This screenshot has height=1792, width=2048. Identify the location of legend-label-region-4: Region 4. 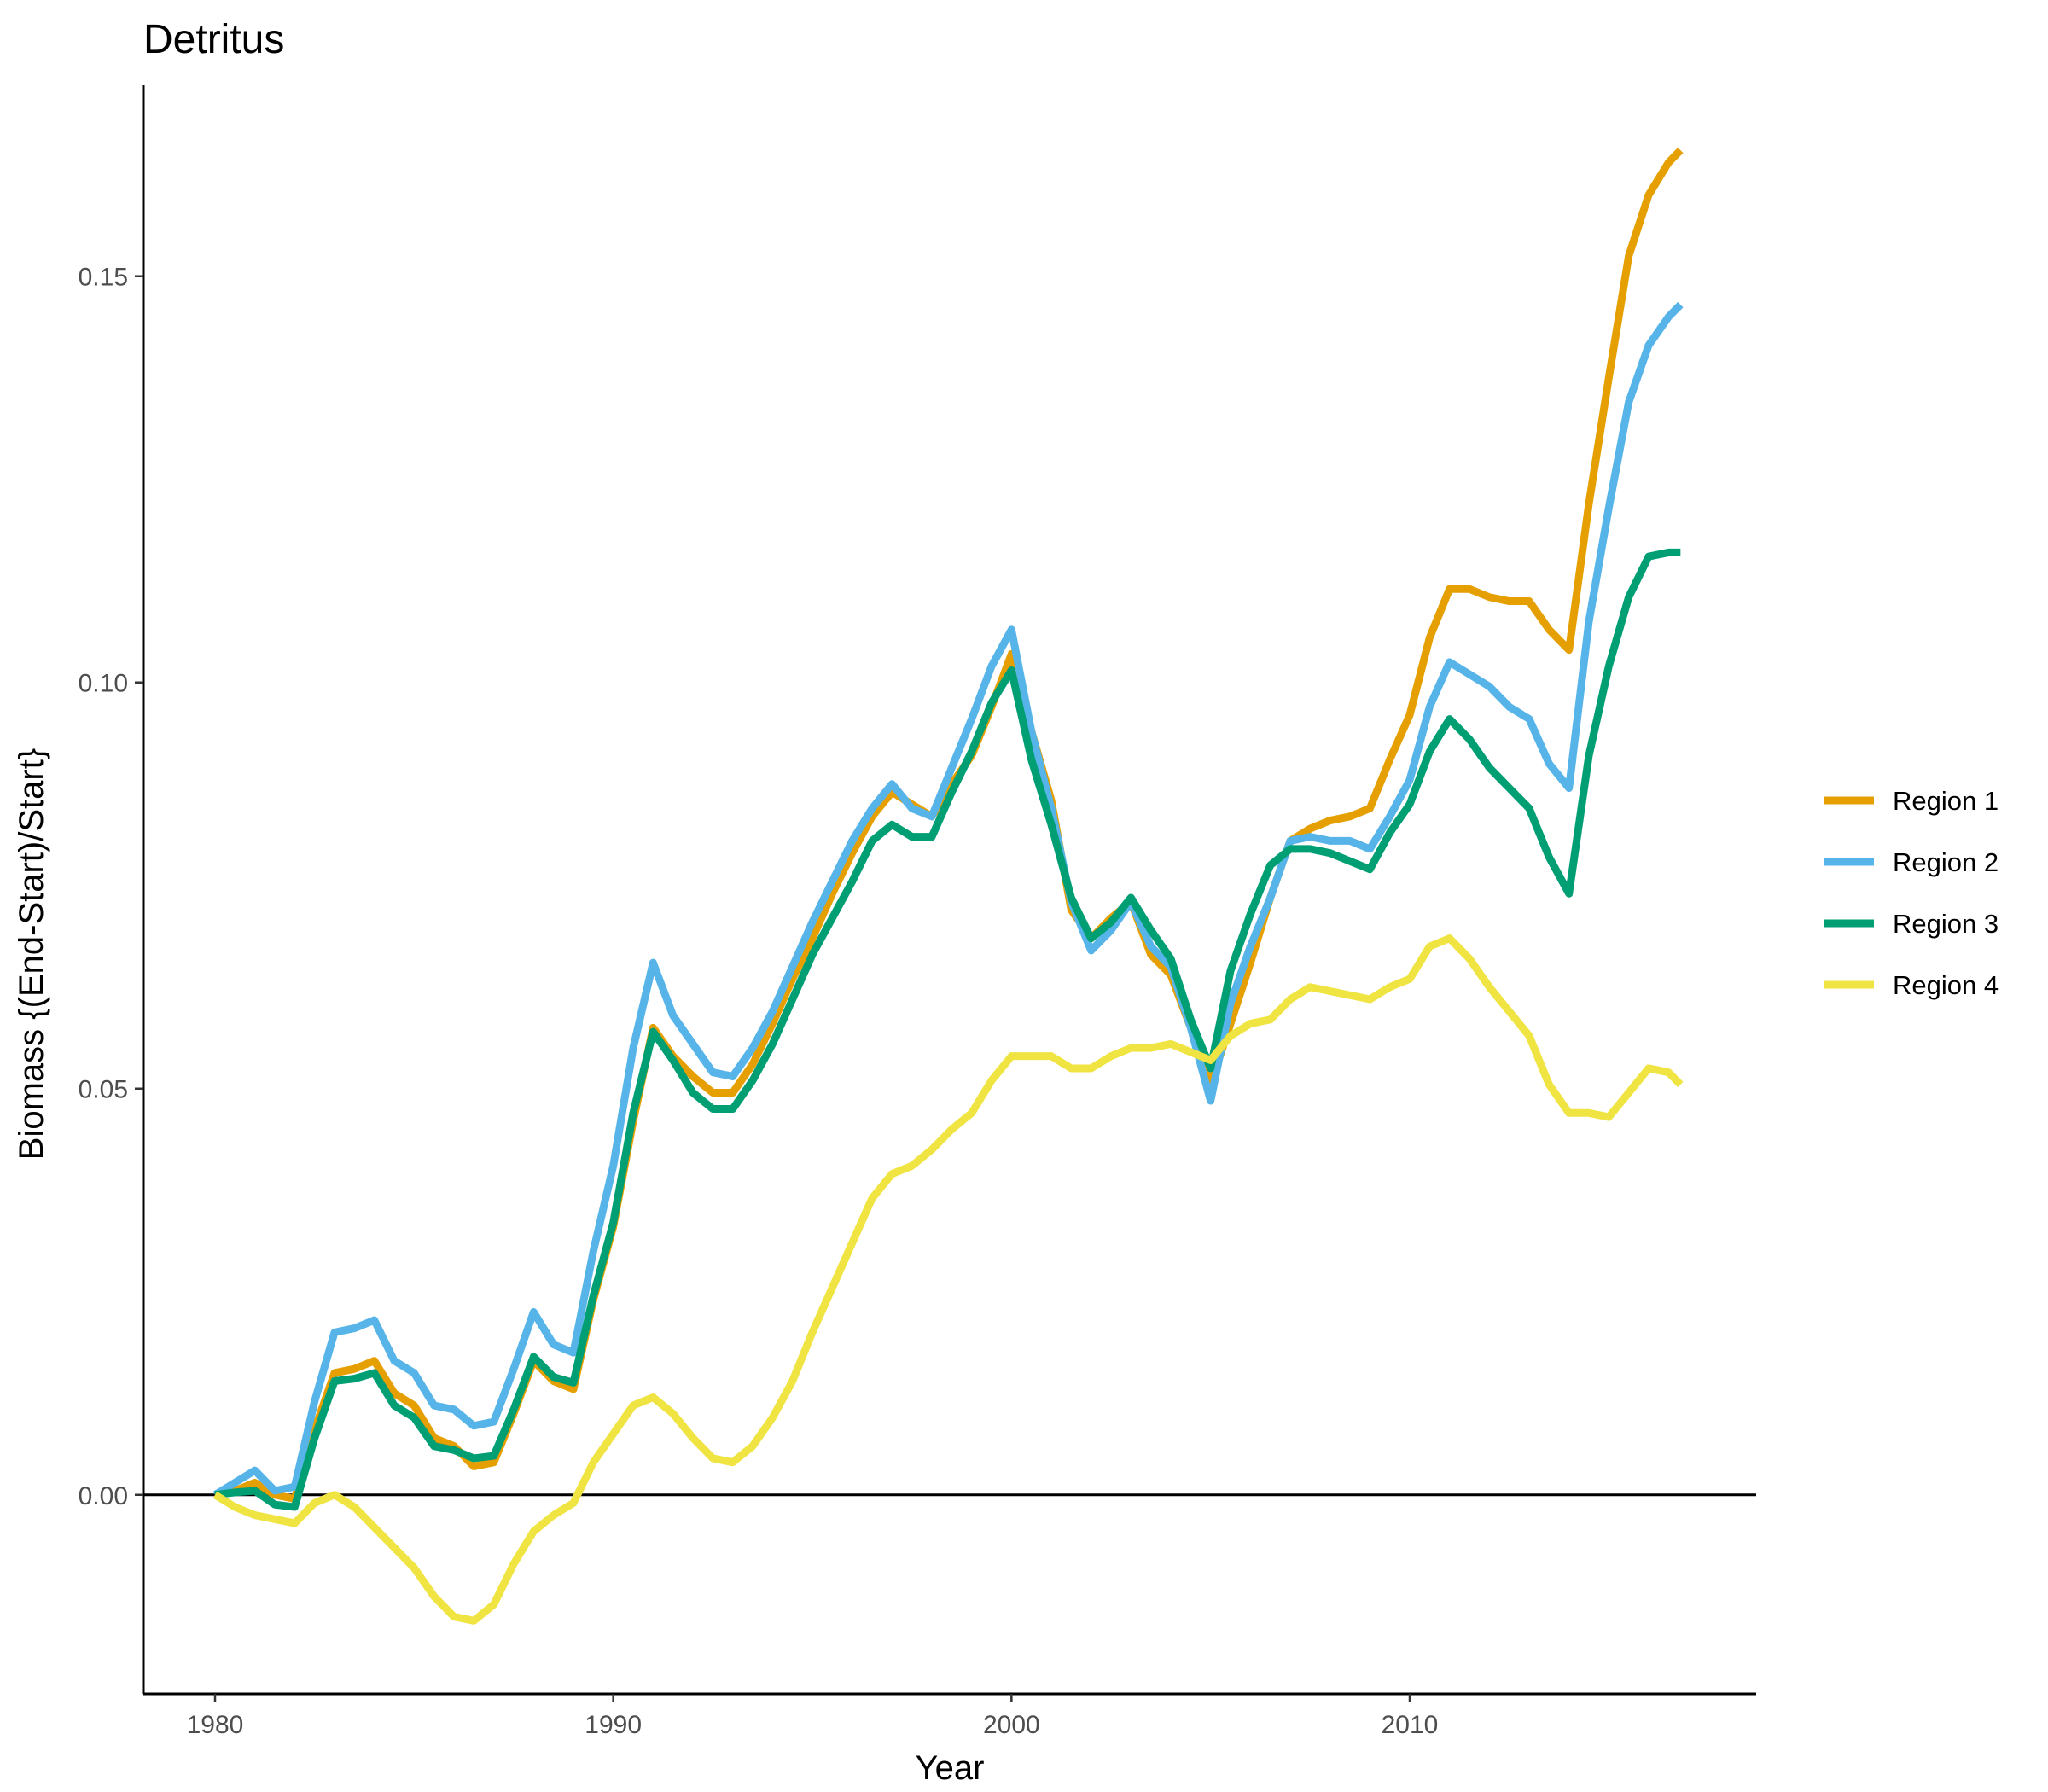
(1946, 985).